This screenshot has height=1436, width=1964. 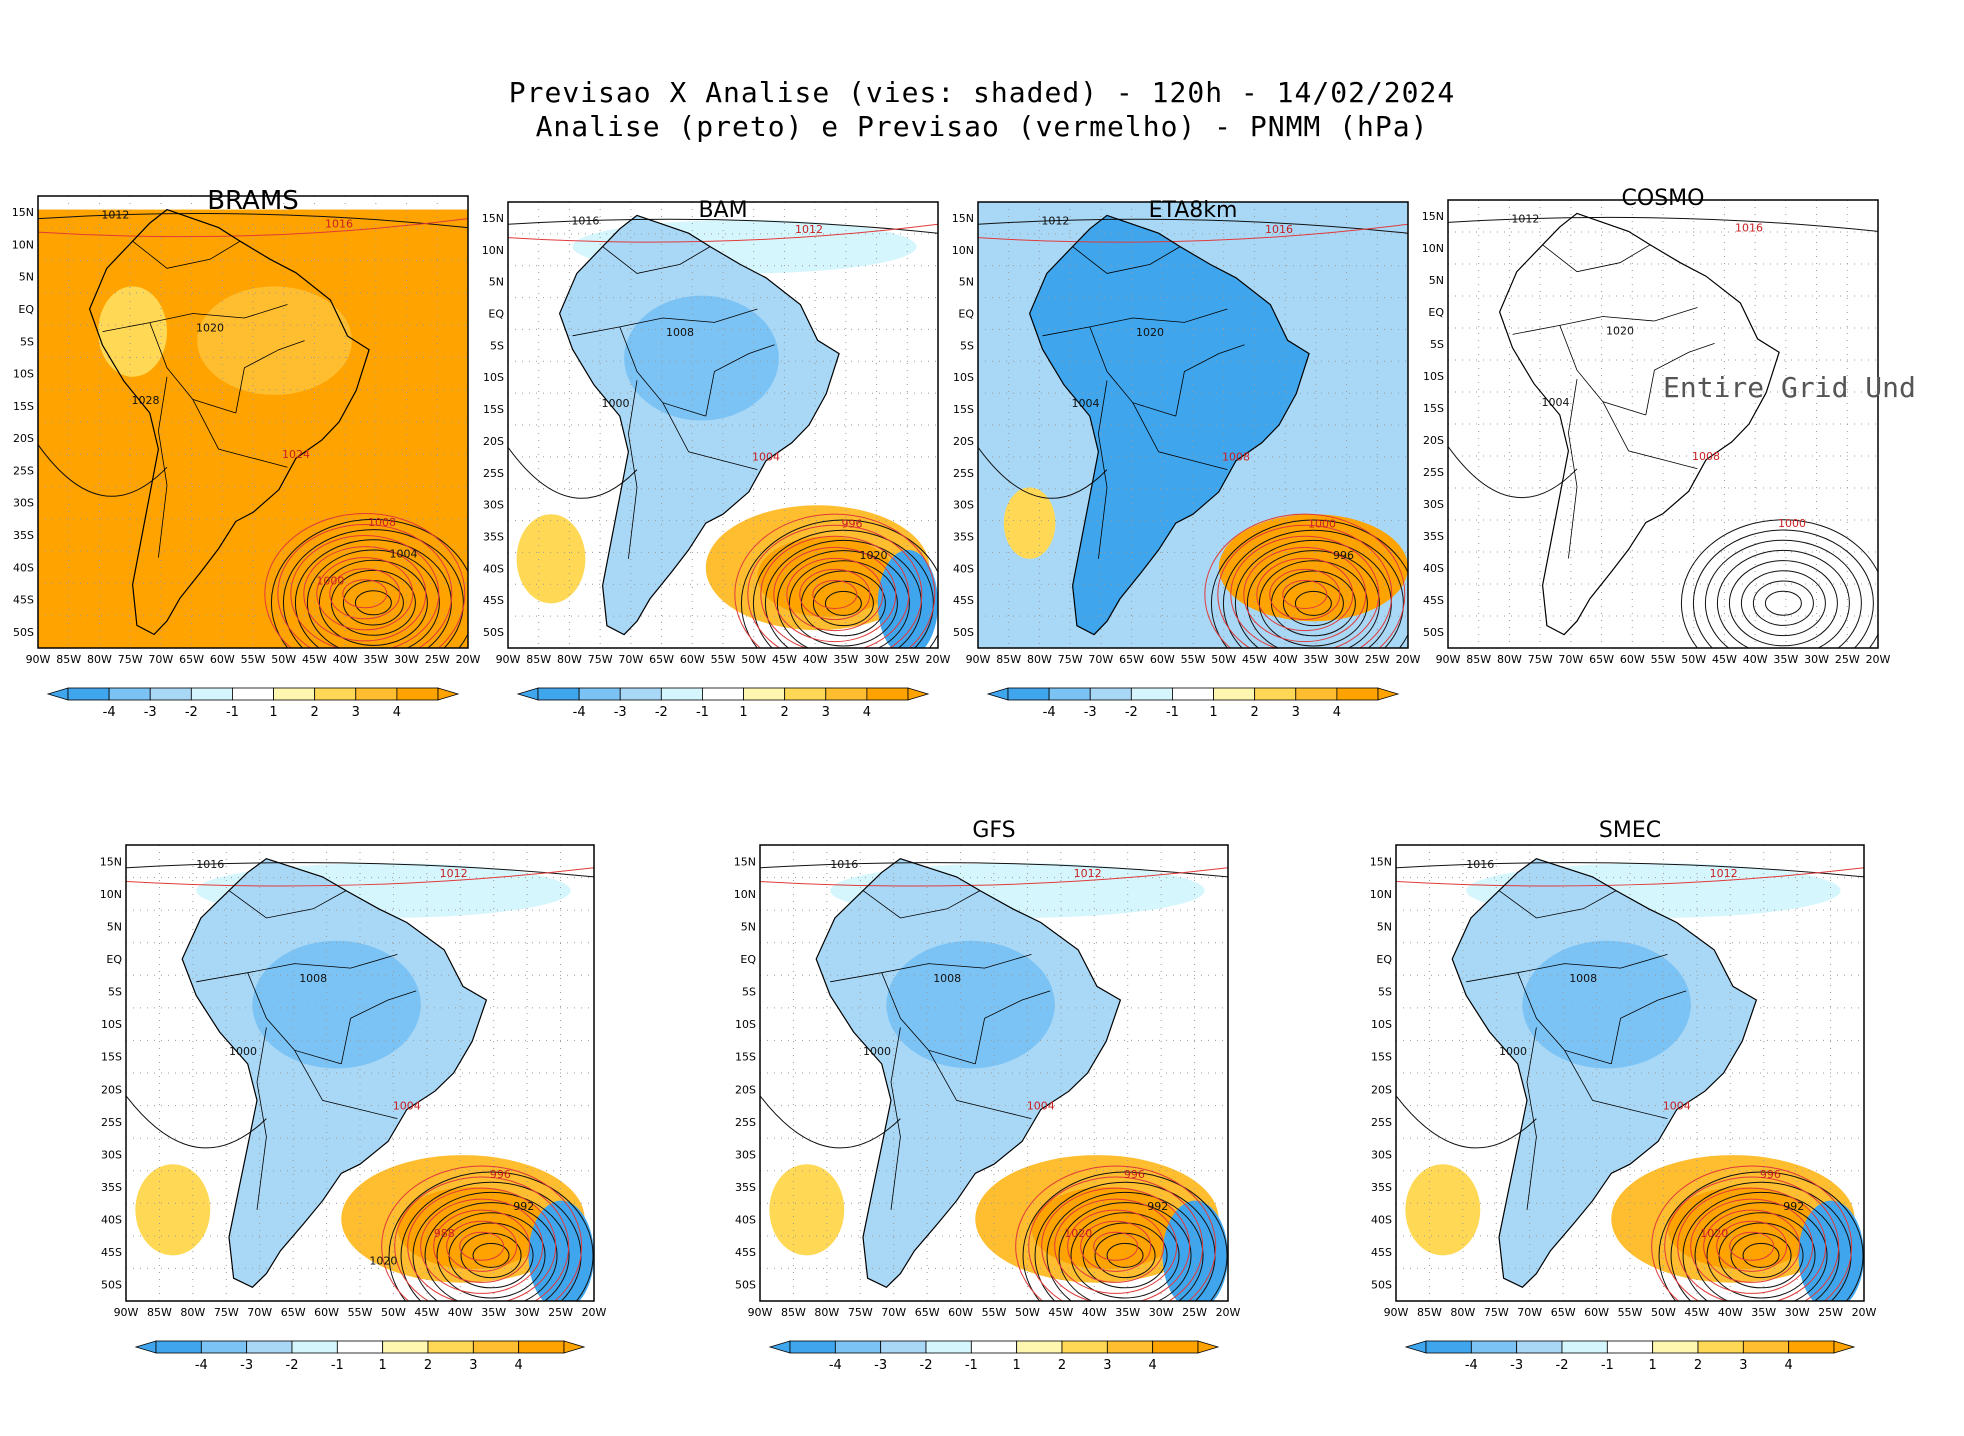 I want to click on contour-label: 1004, so click(x=1041, y=1105).